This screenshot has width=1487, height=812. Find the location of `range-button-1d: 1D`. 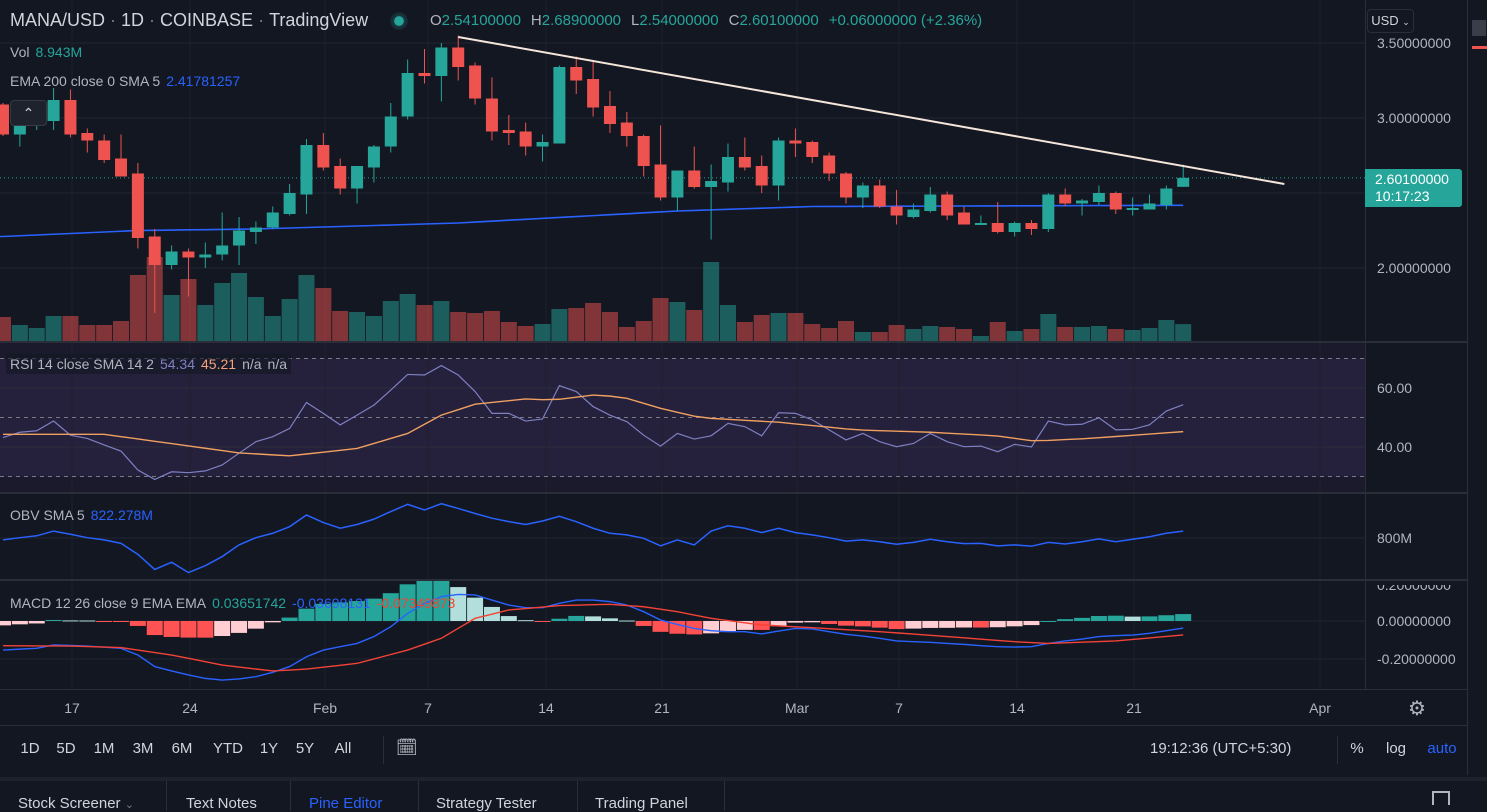

range-button-1d: 1D is located at coordinates (30, 748).